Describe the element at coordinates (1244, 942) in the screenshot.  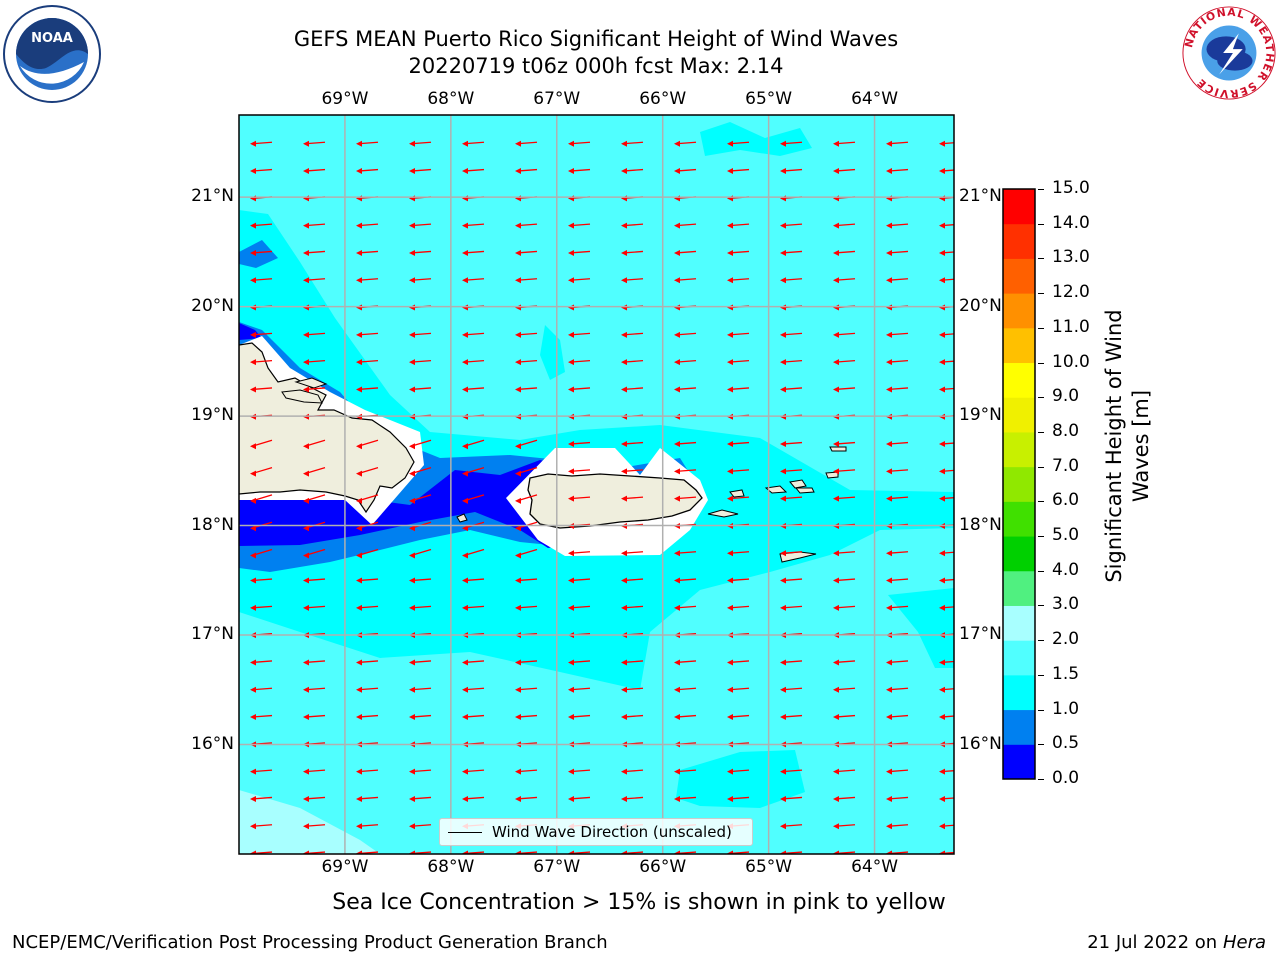
I see `footer-host: Hera` at that location.